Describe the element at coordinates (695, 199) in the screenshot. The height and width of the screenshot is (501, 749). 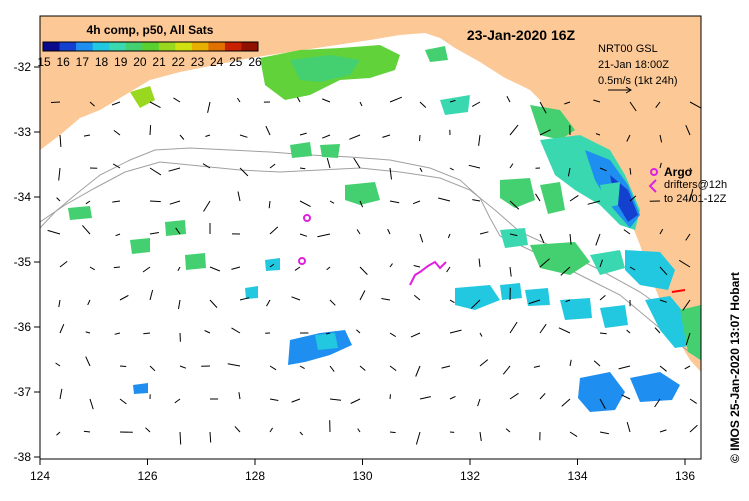
I see `drifters-line-2: to 24/01-12Z` at that location.